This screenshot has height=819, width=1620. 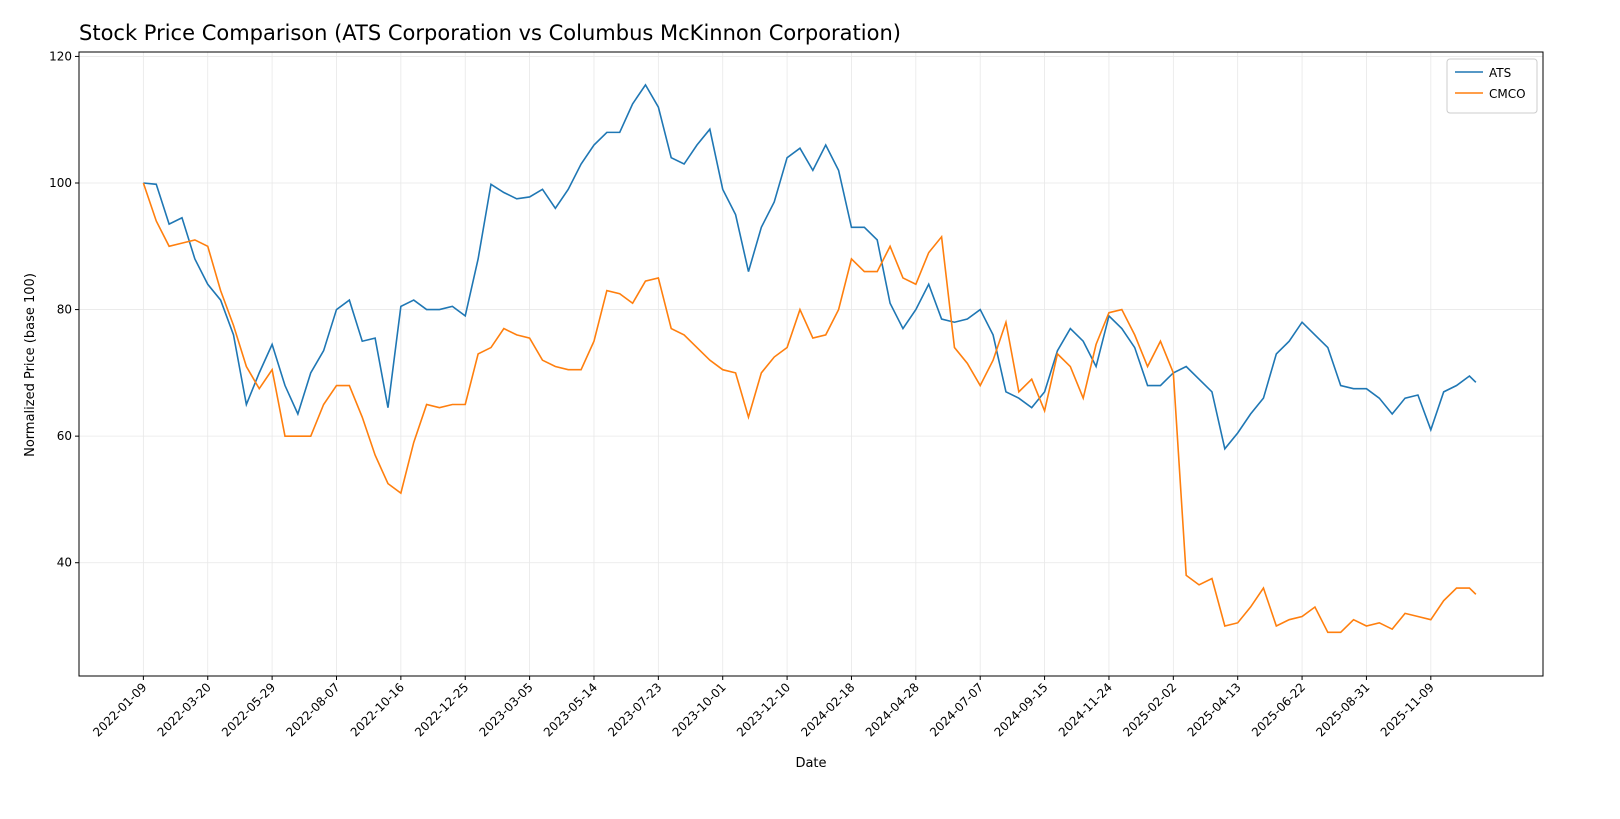 What do you see at coordinates (1492, 86) in the screenshot?
I see `legend: ATS CMCO` at bounding box center [1492, 86].